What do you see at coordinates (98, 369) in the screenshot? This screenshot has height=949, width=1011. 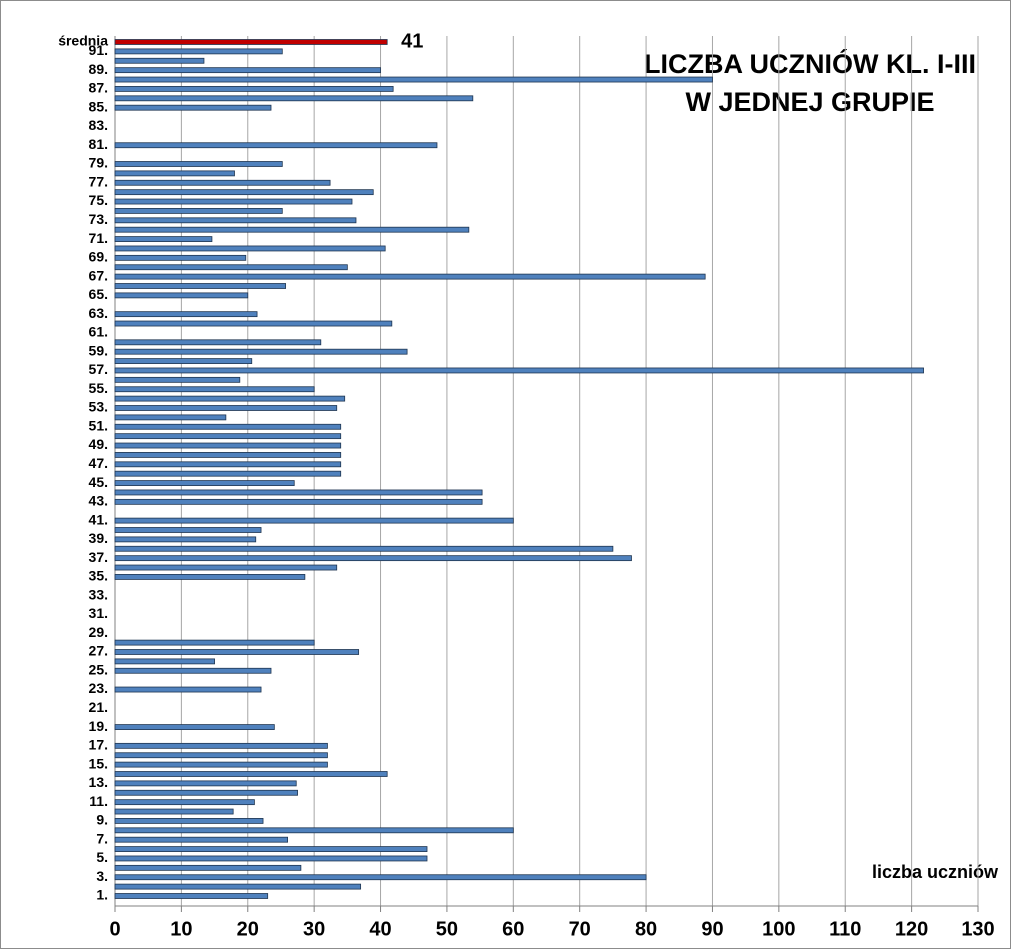 I see `y-tick-label: 57.` at bounding box center [98, 369].